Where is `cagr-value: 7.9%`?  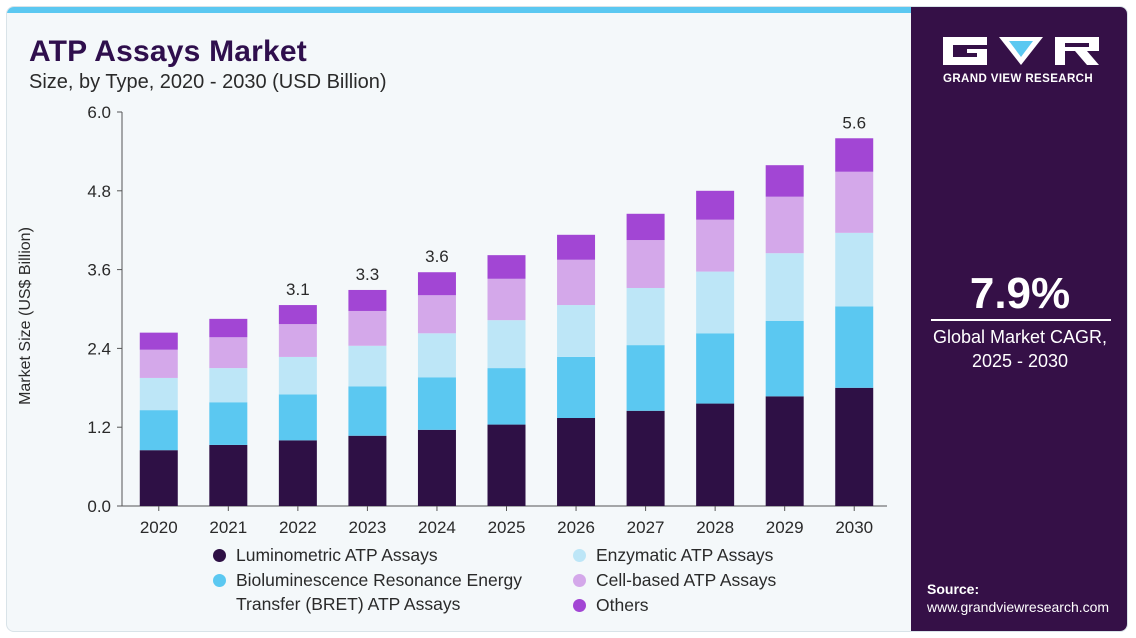 cagr-value: 7.9% is located at coordinates (1020, 293).